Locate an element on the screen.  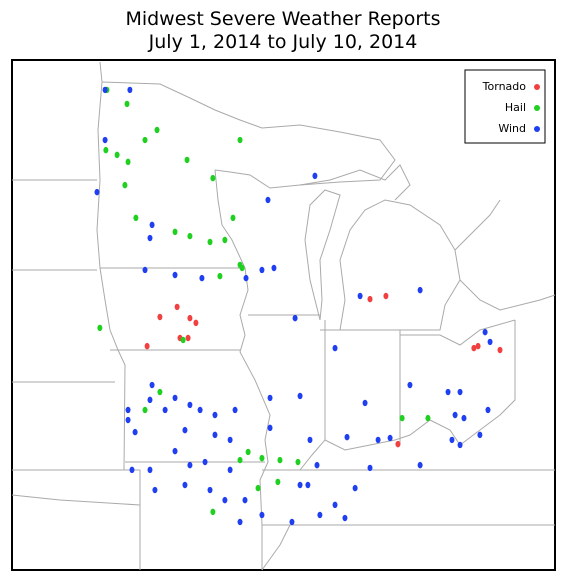
legend-box is located at coordinates (505, 106).